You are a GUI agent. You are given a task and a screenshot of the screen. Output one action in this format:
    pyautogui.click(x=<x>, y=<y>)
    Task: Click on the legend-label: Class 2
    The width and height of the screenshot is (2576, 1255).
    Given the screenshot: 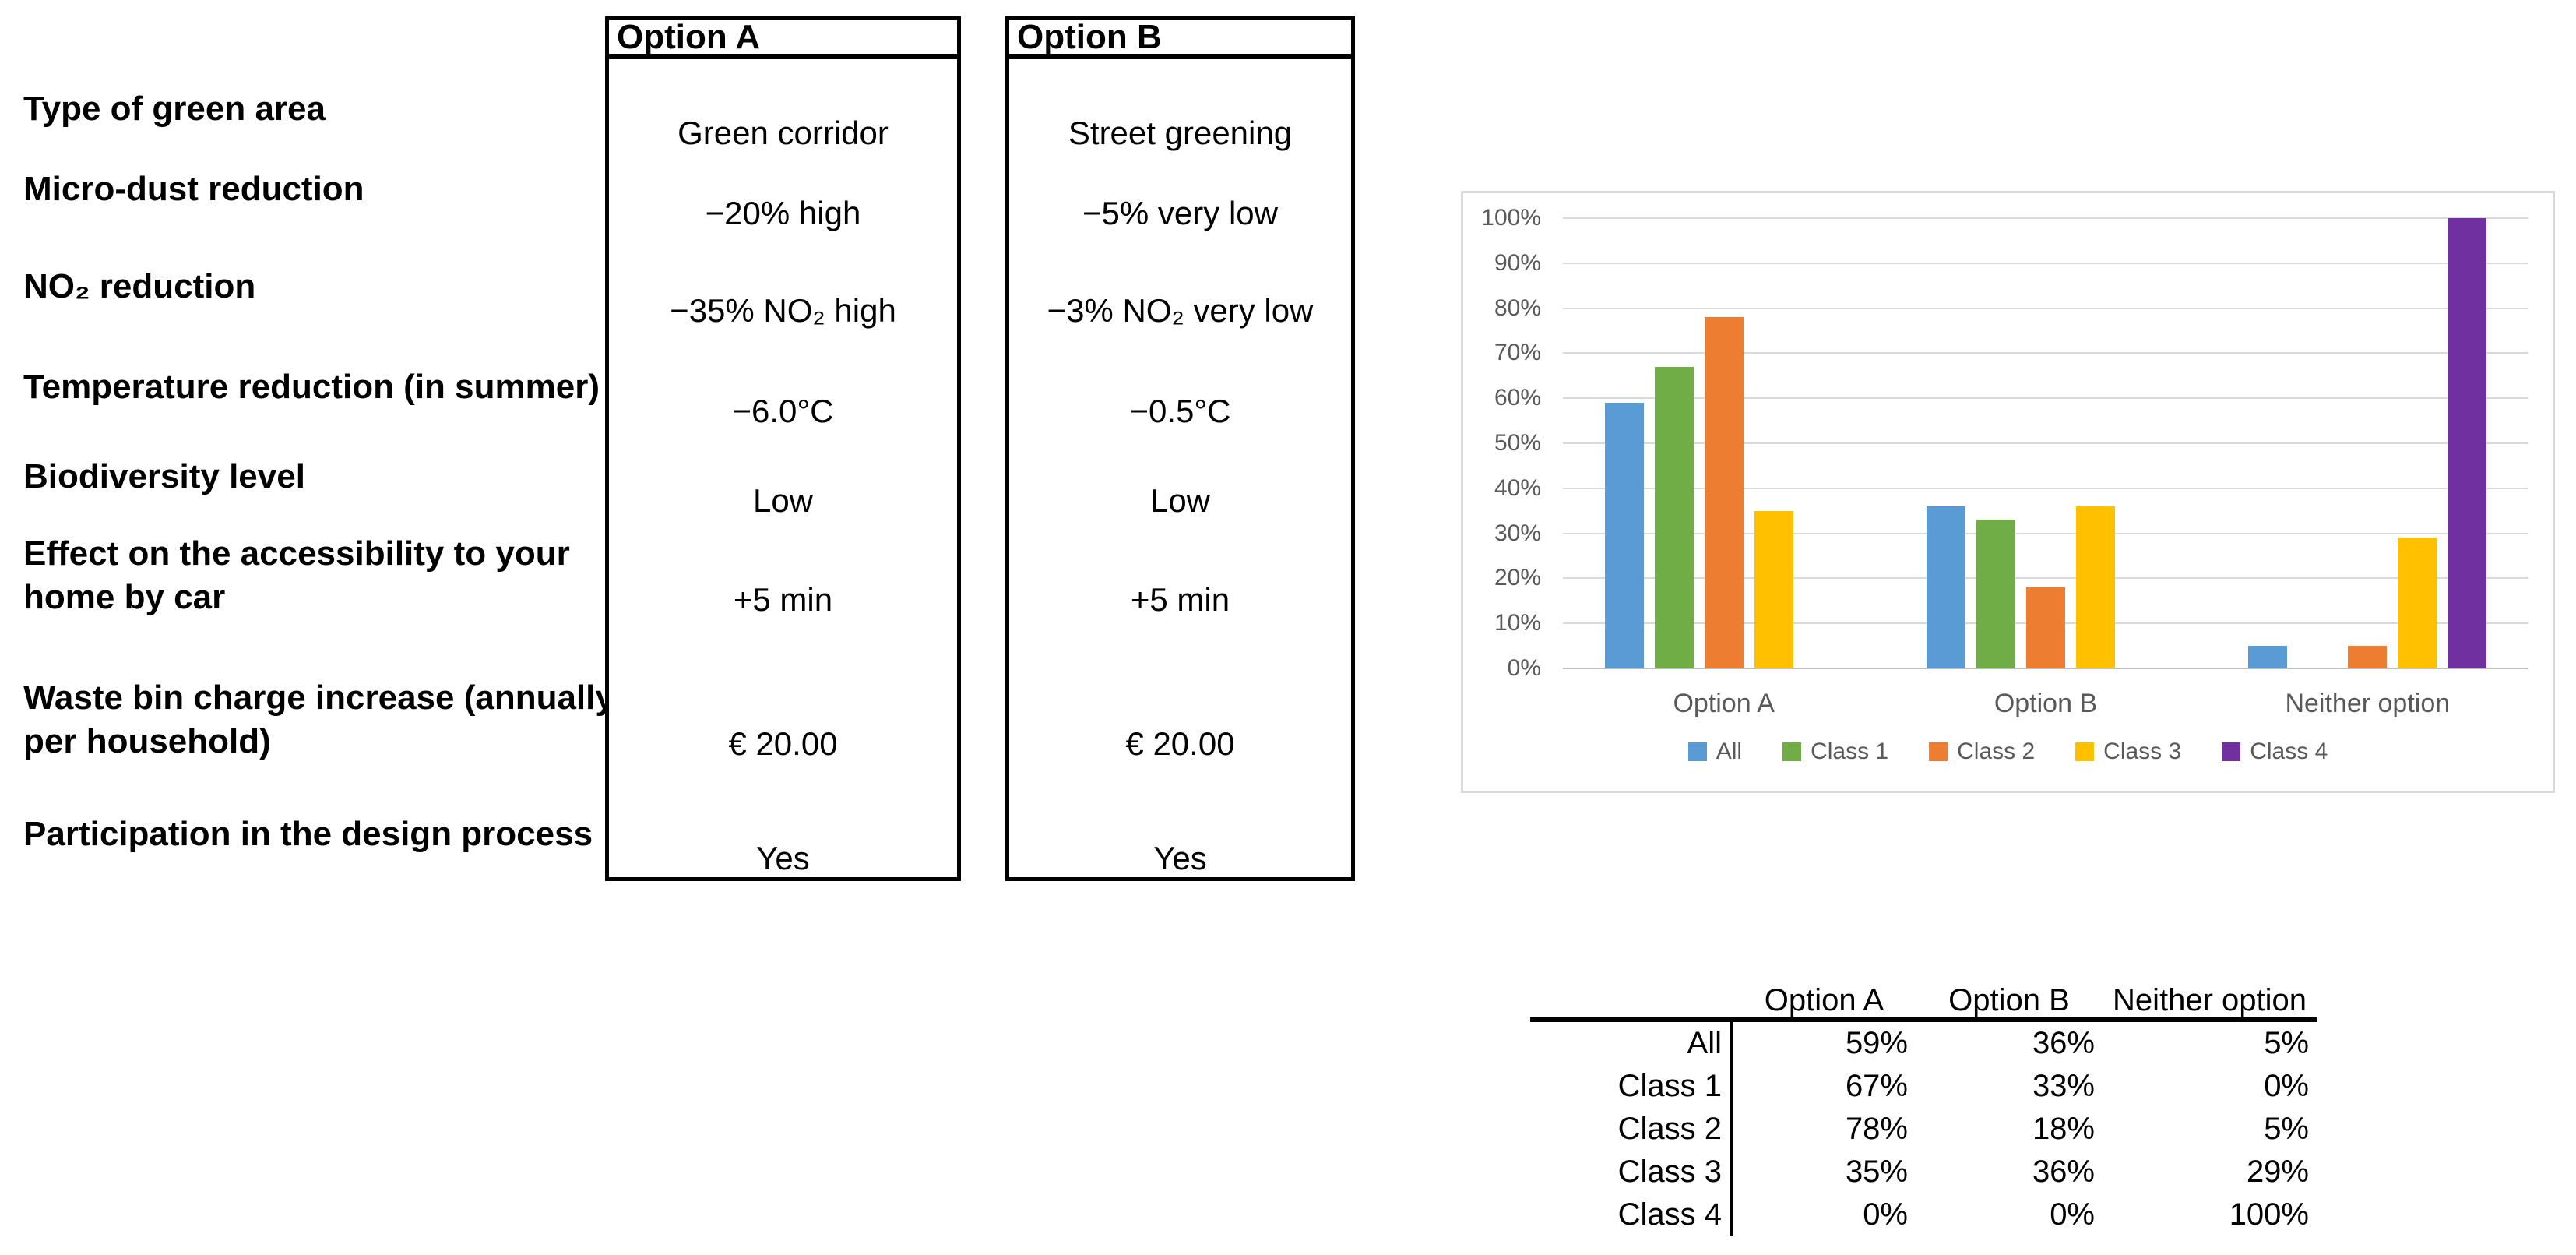 What is the action you would take?
    pyautogui.click(x=1996, y=752)
    